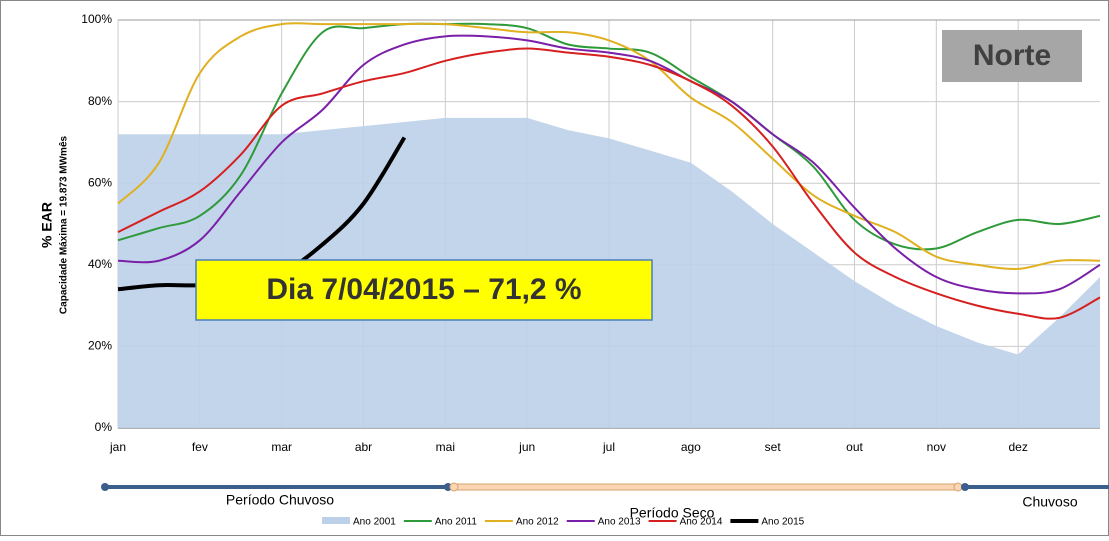 The width and height of the screenshot is (1109, 541). I want to click on legend-label: Ano 2011, so click(456, 522).